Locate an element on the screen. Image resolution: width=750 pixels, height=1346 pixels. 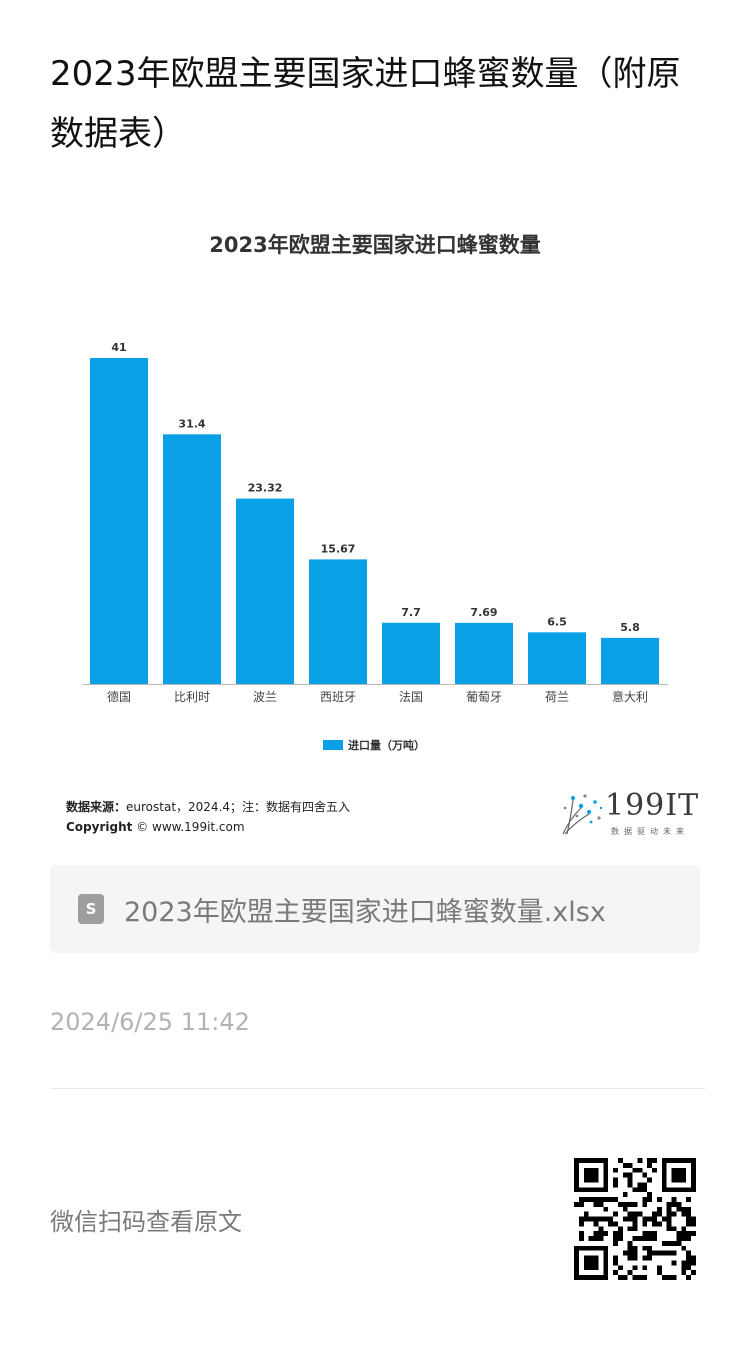
attachment-card: S 2023年欧盟主要国家进口蜂蜜数量.xlsx is located at coordinates (375, 909).